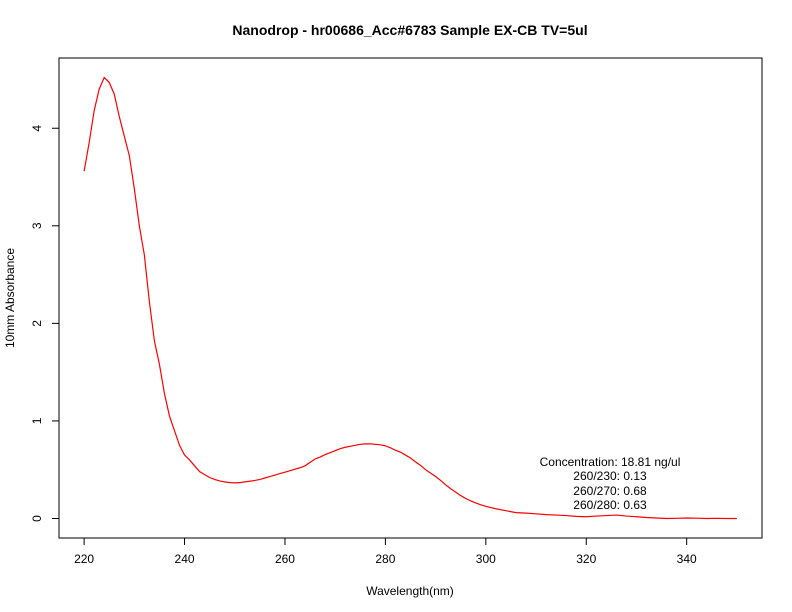 This screenshot has height=612, width=792. What do you see at coordinates (84, 559) in the screenshot?
I see `x-tick-label: 220` at bounding box center [84, 559].